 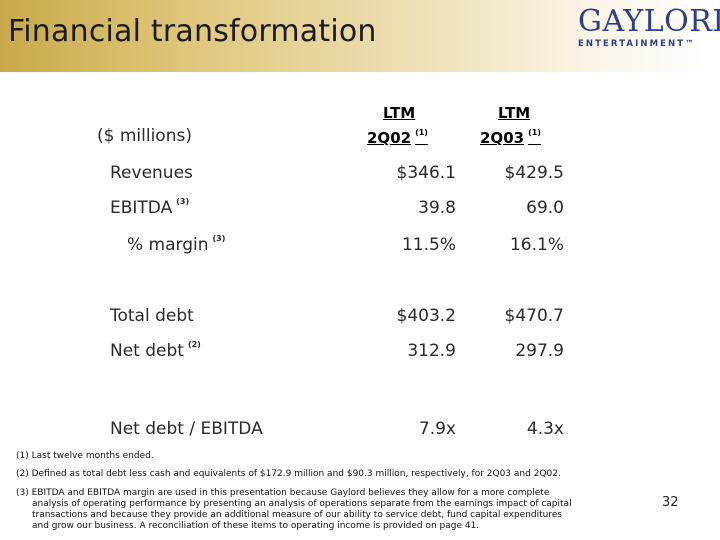 What do you see at coordinates (539, 351) in the screenshot?
I see `row-value-2q03: 297.9` at bounding box center [539, 351].